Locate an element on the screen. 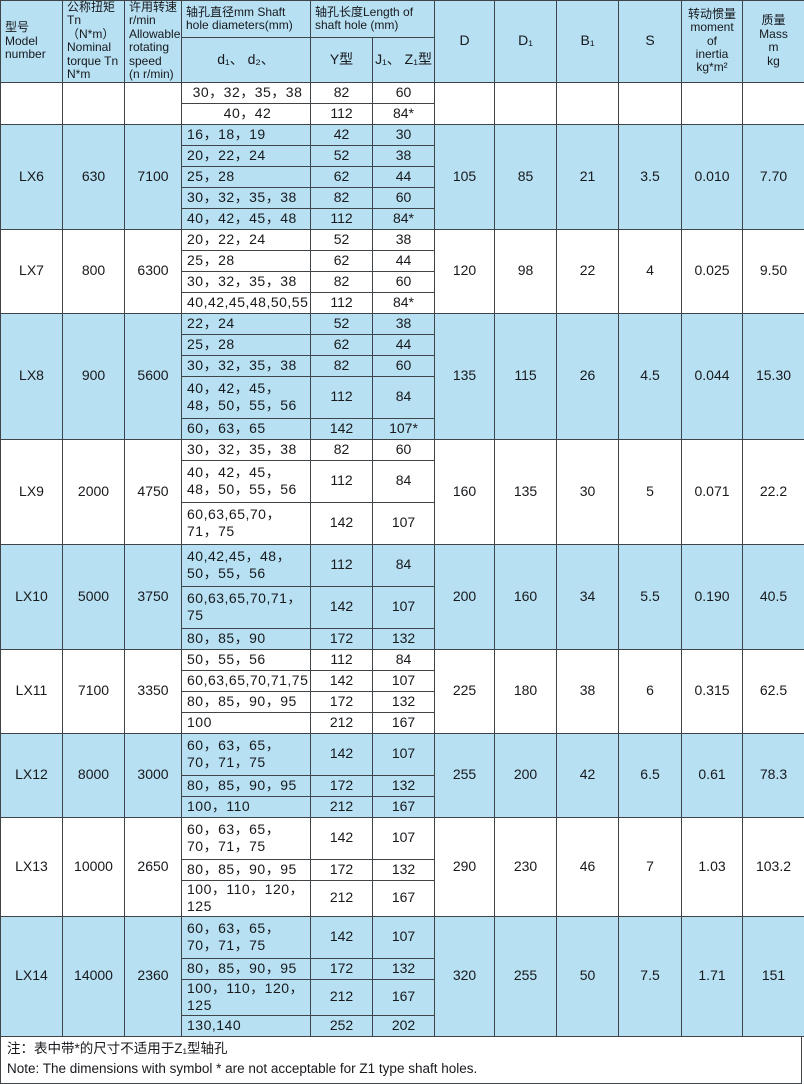 This screenshot has height=1084, width=804. mass-cell: 62.5 is located at coordinates (773, 691).